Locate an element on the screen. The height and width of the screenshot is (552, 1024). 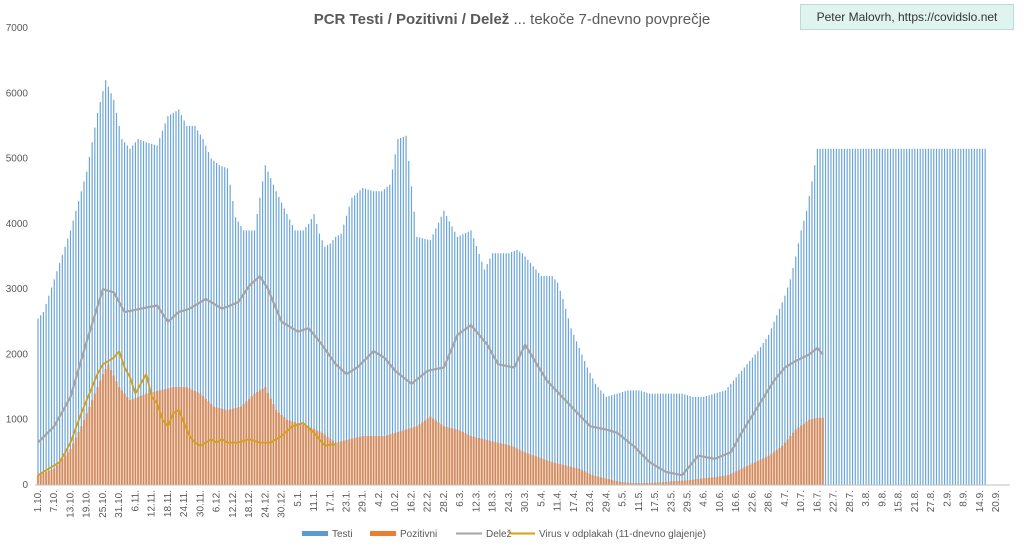
x-tick-label: 23.5. is located at coordinates (671, 501).